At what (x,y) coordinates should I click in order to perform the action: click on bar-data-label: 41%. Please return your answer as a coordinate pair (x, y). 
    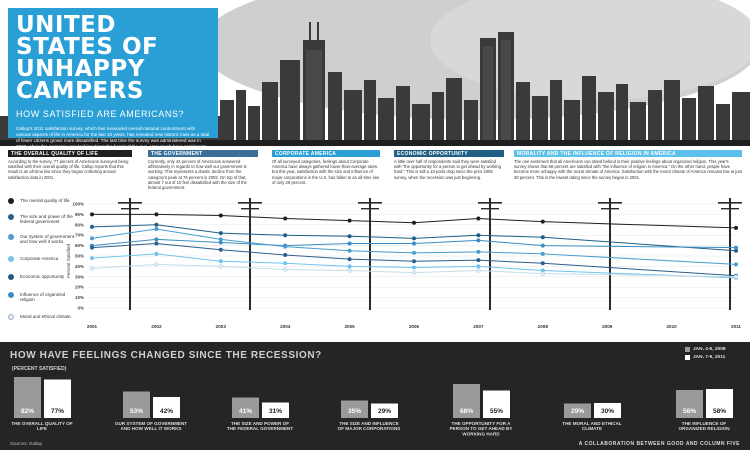
    Looking at the image, I should click on (245, 411).